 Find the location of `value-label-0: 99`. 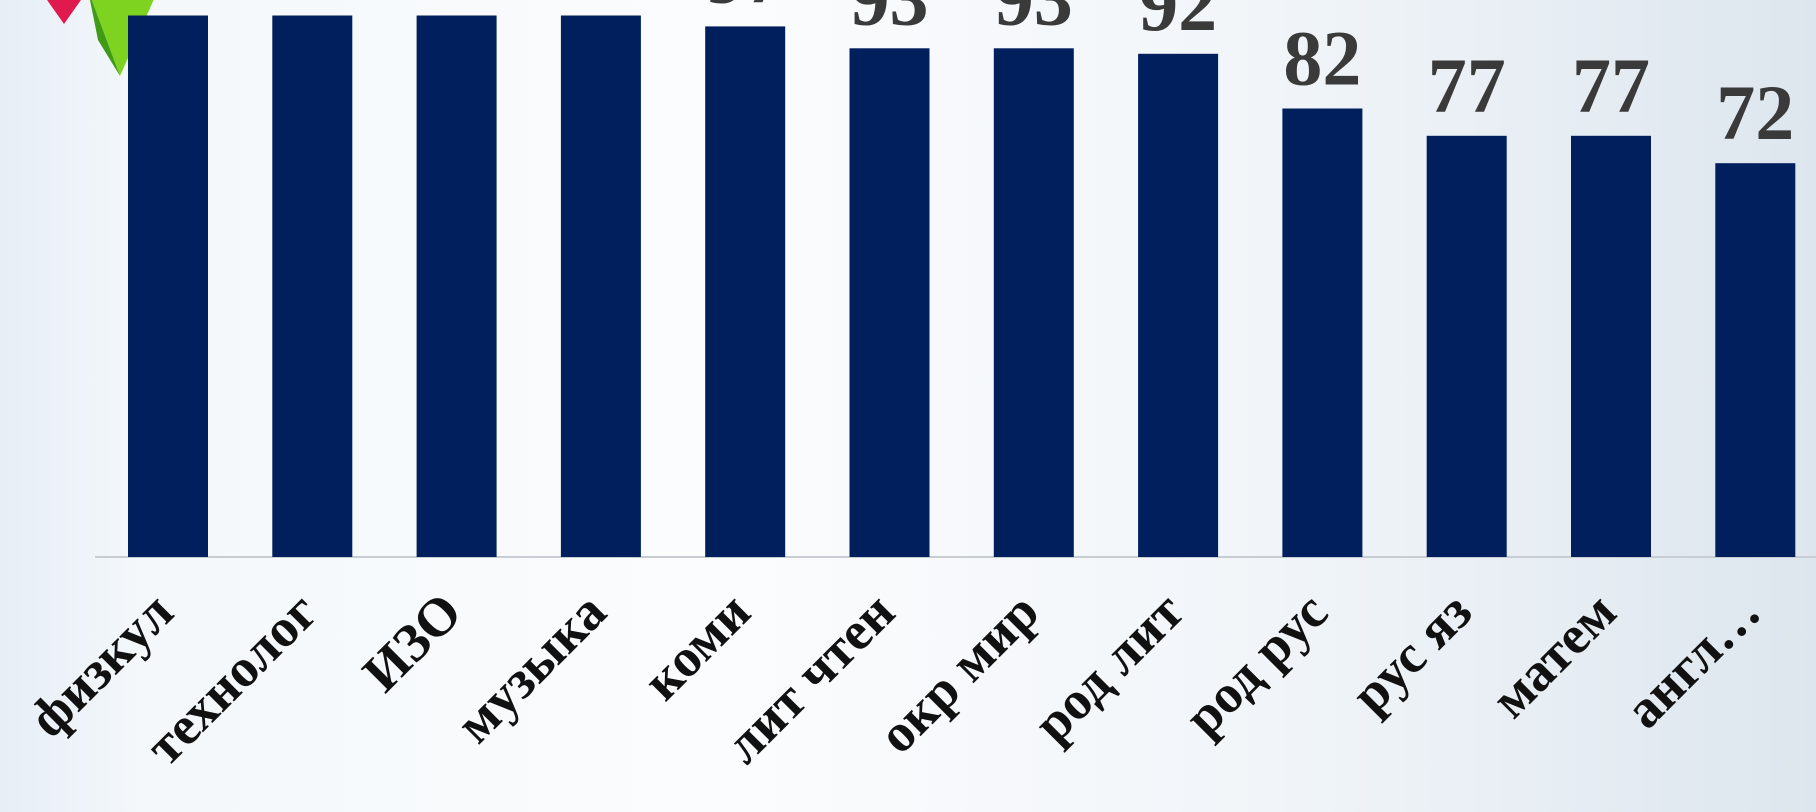

value-label-0: 99 is located at coordinates (168, 4).